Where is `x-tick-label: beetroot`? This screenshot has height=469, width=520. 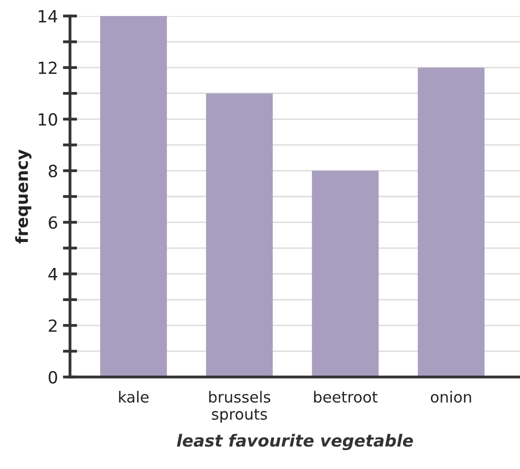
x-tick-label: beetroot is located at coordinates (346, 396).